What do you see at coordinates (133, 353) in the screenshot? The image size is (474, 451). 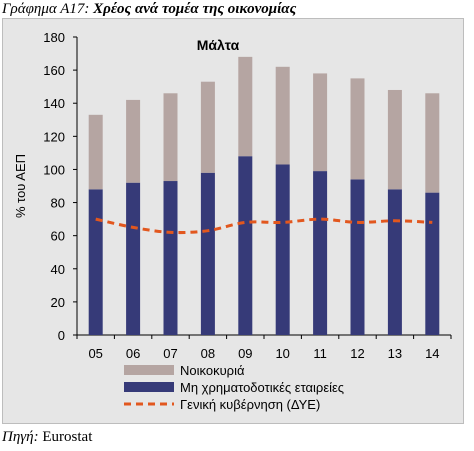 I see `x-tick-label: 06` at bounding box center [133, 353].